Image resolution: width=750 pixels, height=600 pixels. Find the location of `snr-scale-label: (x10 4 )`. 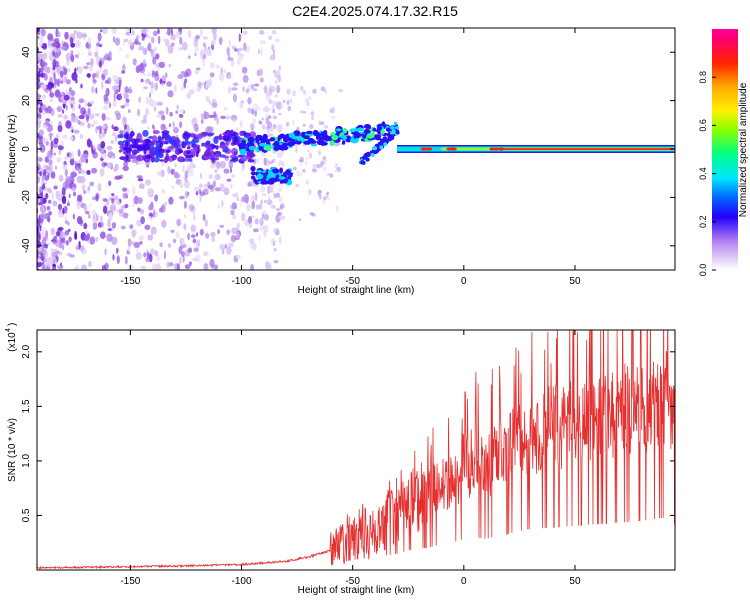

snr-scale-label: (x10 4 ) is located at coordinates (11, 337).